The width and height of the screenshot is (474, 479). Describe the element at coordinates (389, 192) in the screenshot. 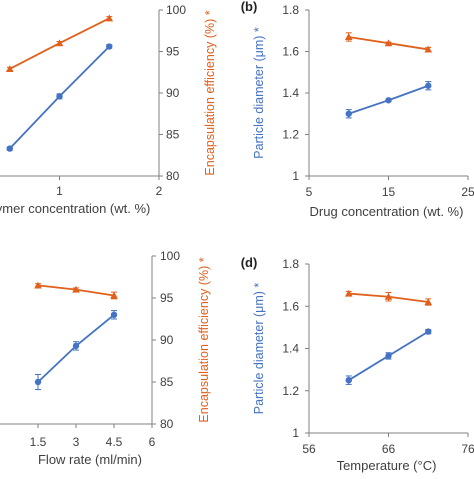

I see `x-tick-label: 15` at that location.